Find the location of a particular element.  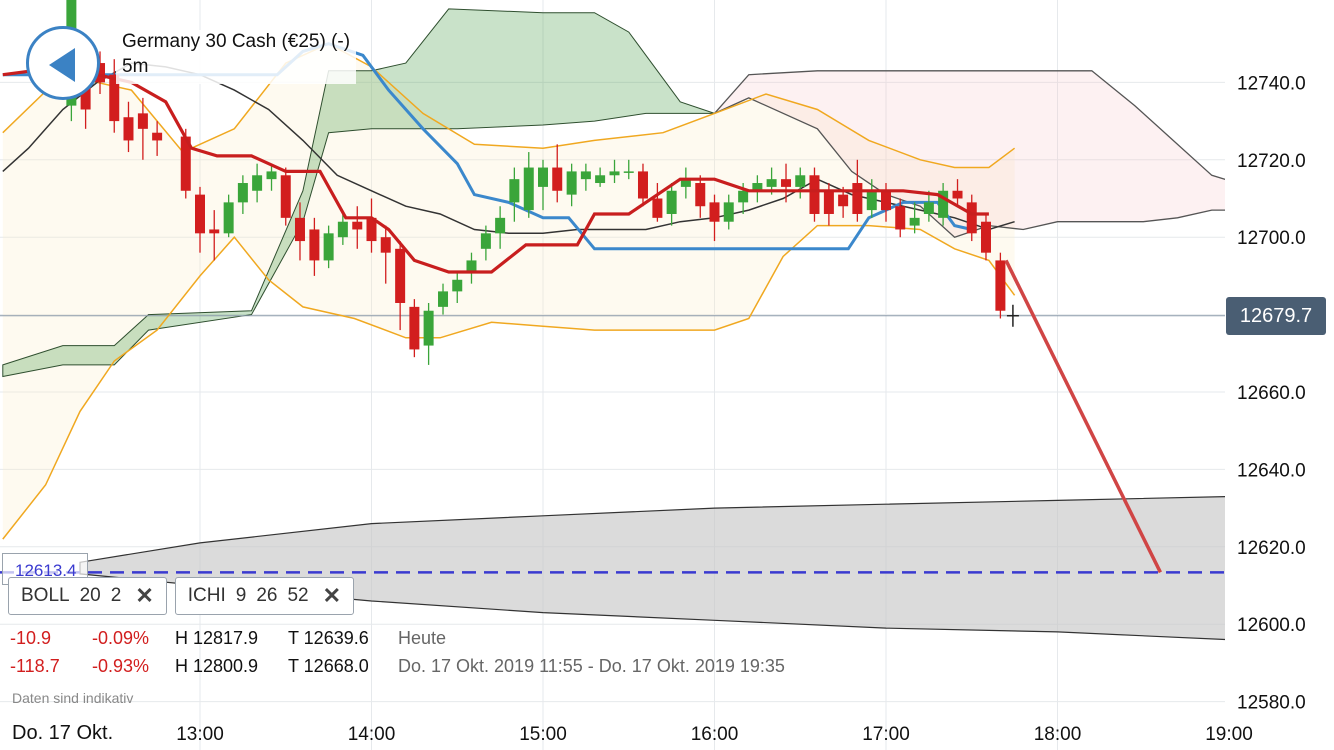

back-button is located at coordinates (63, 63).